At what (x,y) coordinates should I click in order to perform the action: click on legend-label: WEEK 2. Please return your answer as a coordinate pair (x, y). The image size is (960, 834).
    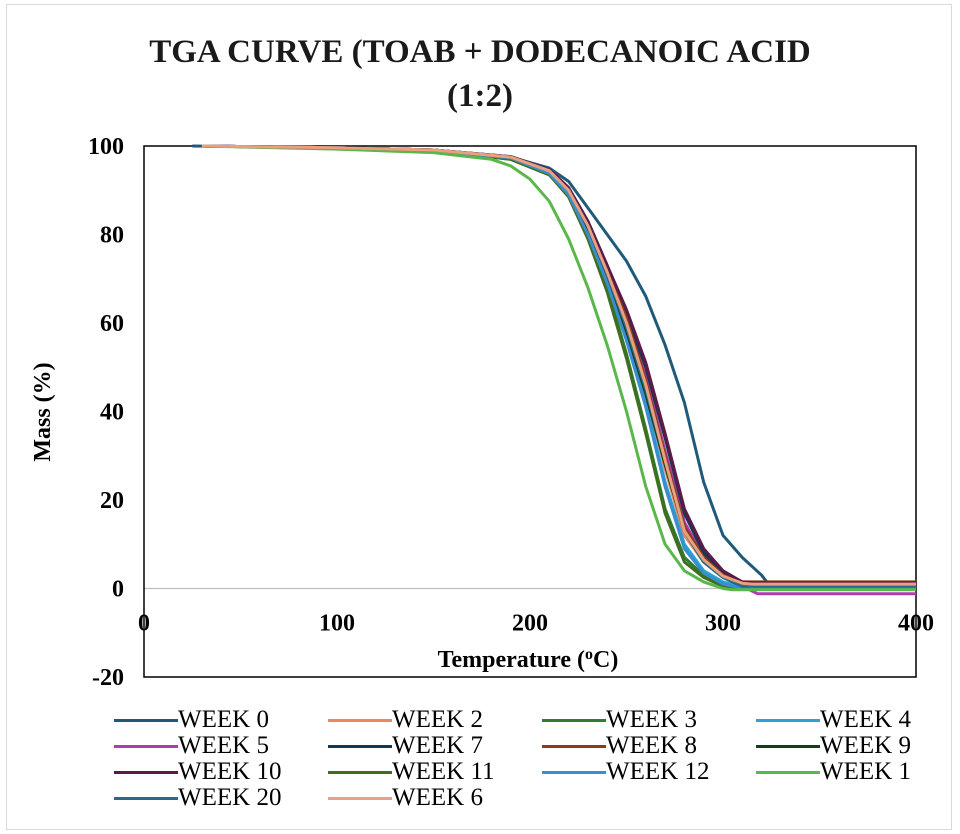
    Looking at the image, I should click on (437, 719).